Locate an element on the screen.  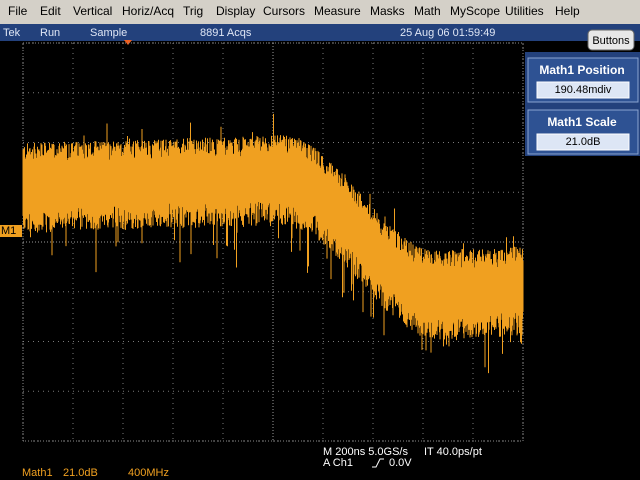
panel-value: 21.0dB is located at coordinates (583, 142).